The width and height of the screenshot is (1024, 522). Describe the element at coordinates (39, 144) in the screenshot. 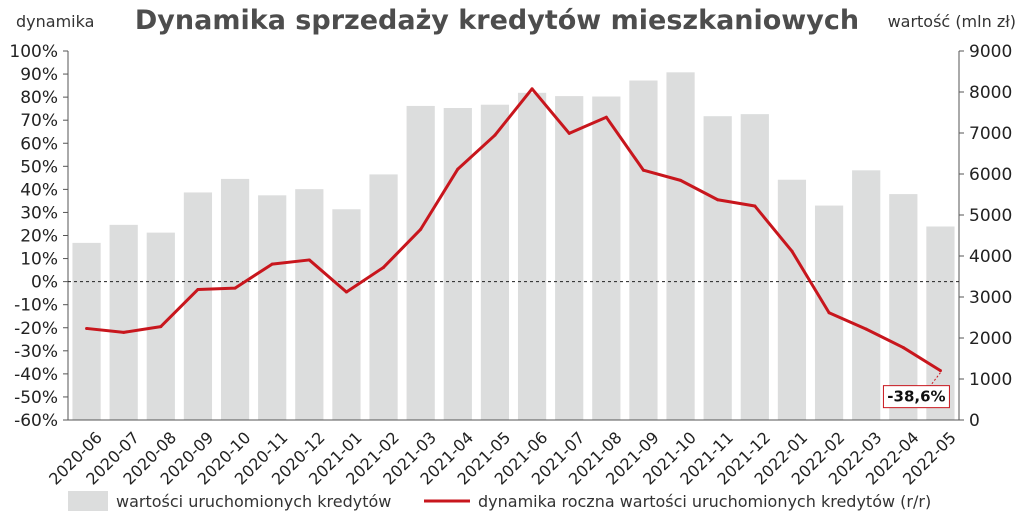

I see `left-tick-label: 60%` at that location.